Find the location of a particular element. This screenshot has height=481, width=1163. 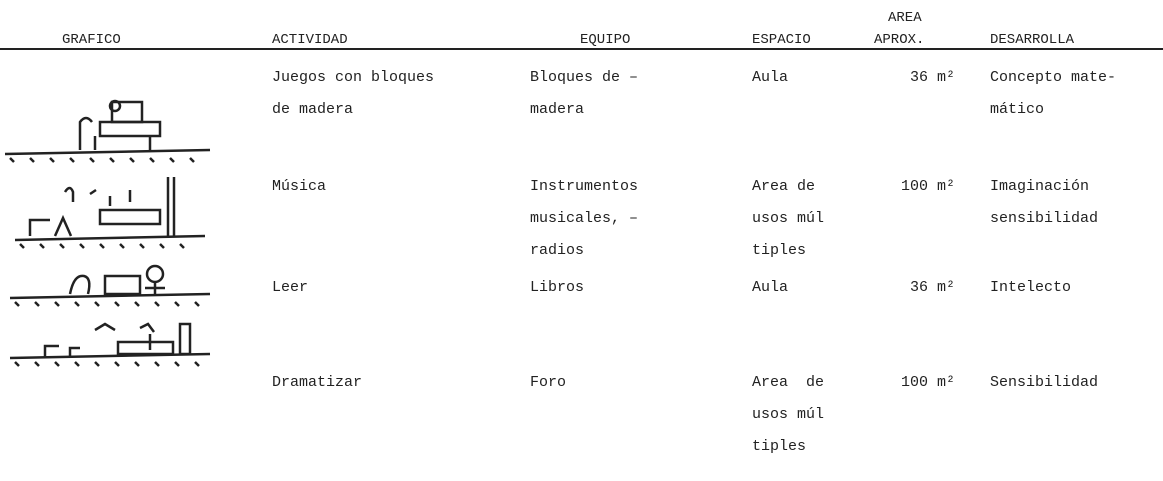

cell-actividad: Leer is located at coordinates (290, 287).